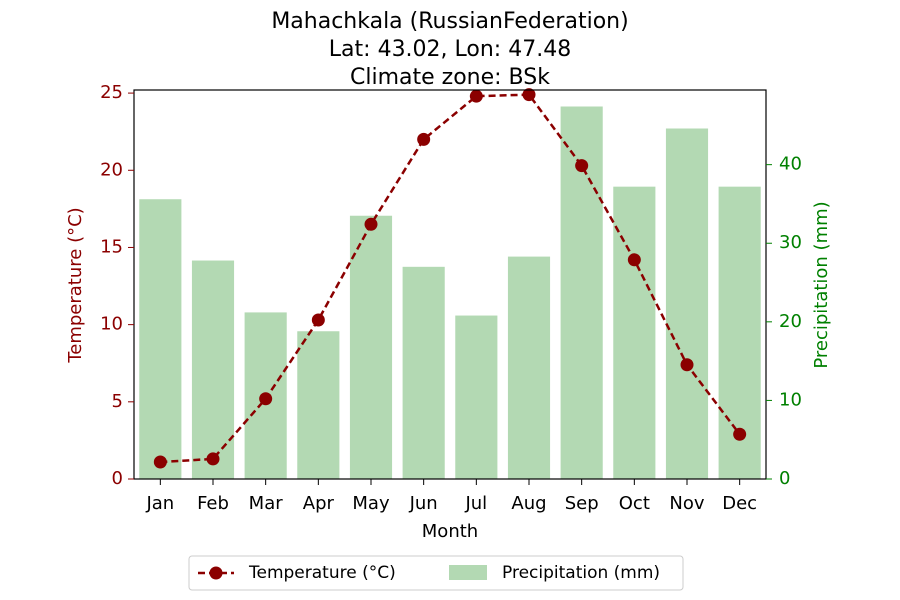  I want to click on x-tick-label: Jun, so click(423, 503).